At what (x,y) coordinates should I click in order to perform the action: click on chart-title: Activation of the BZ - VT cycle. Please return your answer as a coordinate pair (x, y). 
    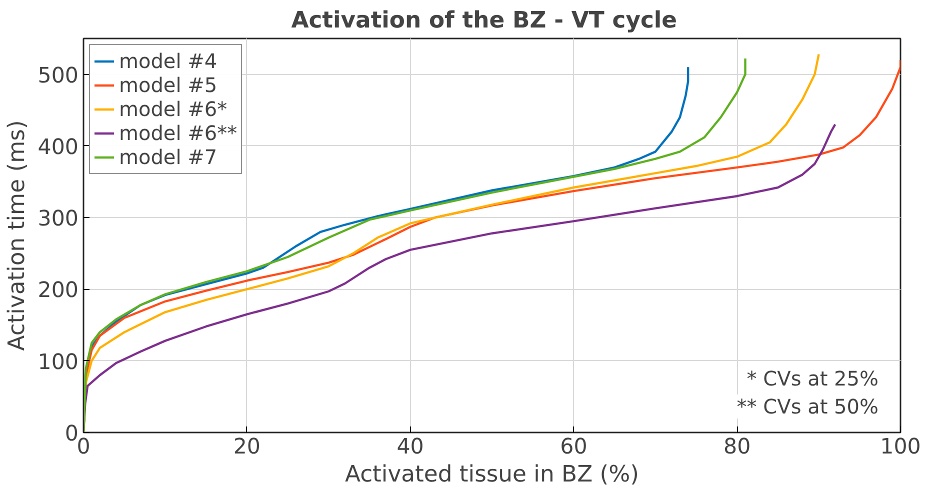
    Looking at the image, I should click on (484, 21).